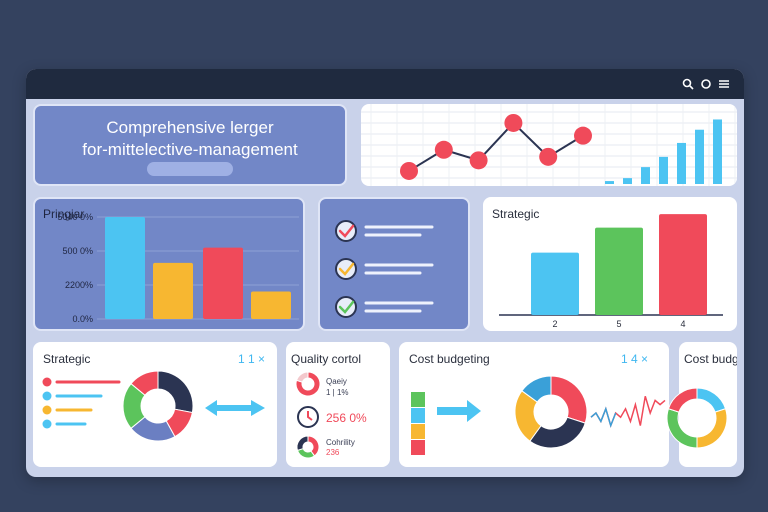  I want to click on checklist-item-2-check-icon, so click(346, 307).